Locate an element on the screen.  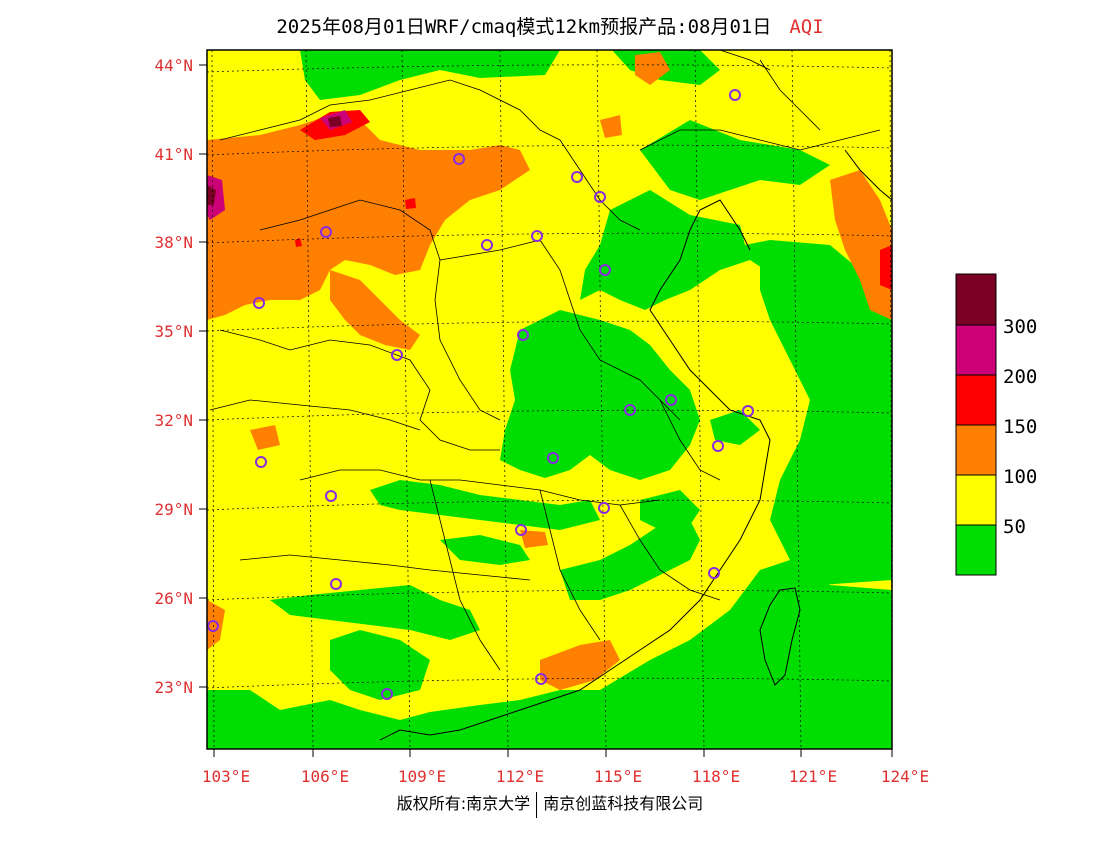
copyright-footer: 版权所有:南京大学 南京创蓝科技有限公司 is located at coordinates (550, 804).